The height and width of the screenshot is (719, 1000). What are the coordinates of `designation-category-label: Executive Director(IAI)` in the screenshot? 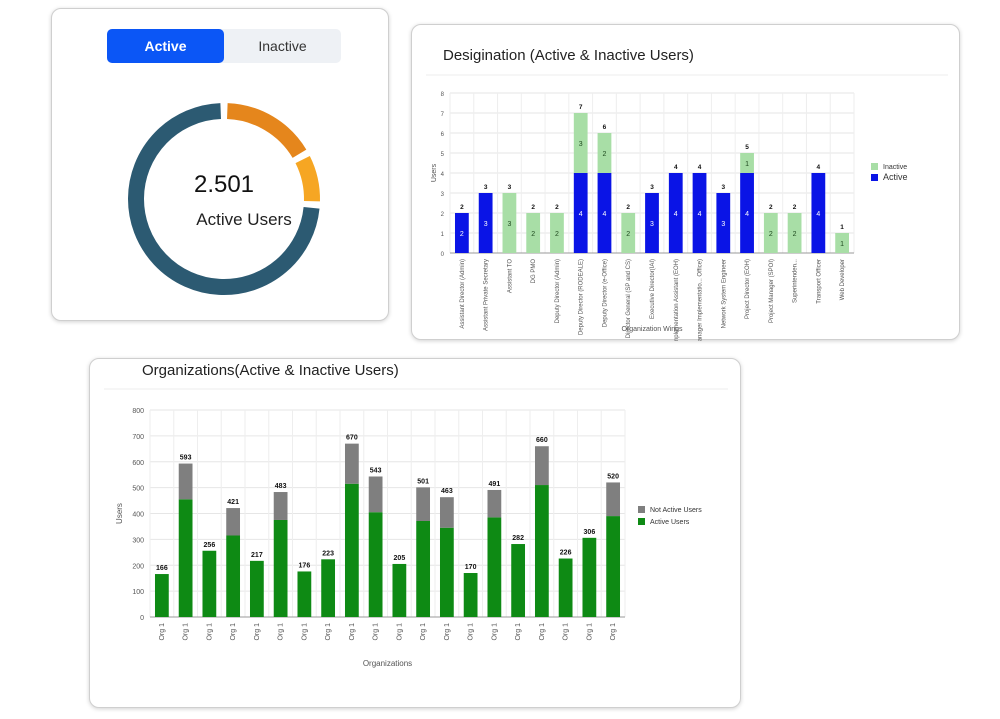 It's located at (653, 289).